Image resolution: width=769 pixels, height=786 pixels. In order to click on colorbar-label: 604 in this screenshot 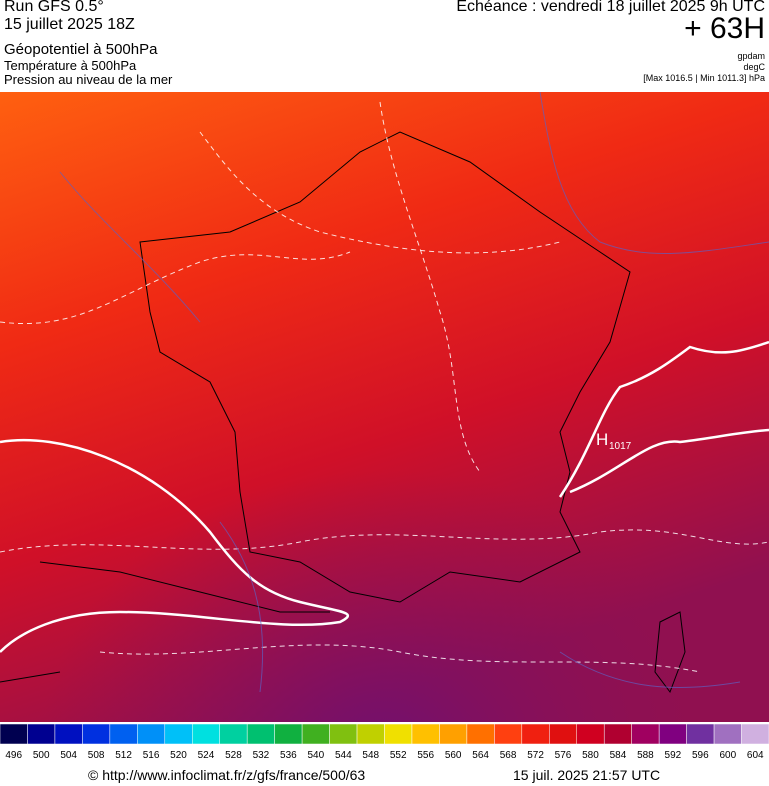, I will do `click(755, 755)`.